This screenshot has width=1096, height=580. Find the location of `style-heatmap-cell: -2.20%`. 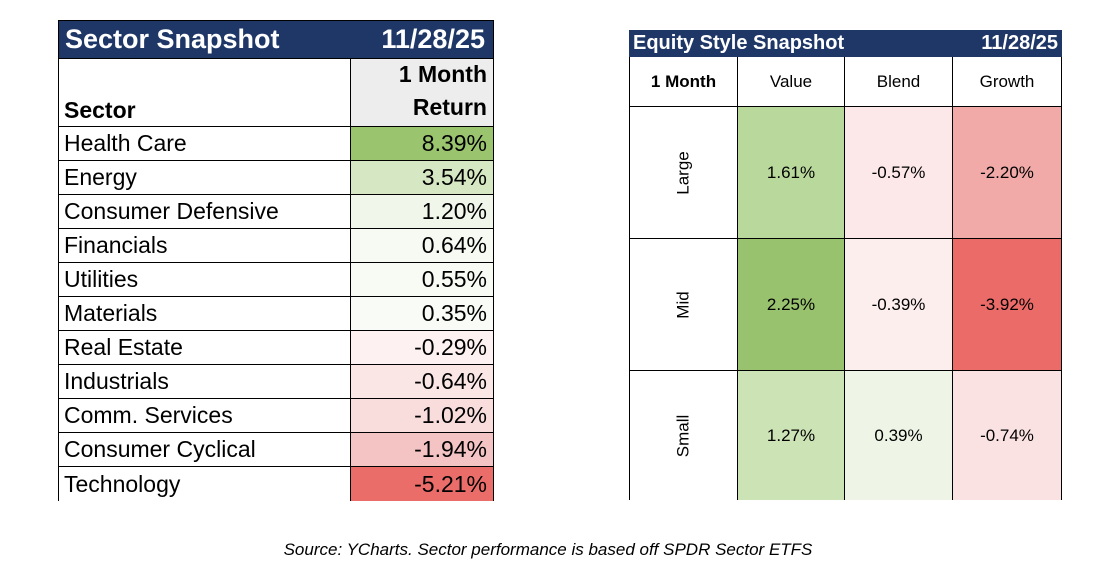

style-heatmap-cell: -2.20% is located at coordinates (1007, 172).